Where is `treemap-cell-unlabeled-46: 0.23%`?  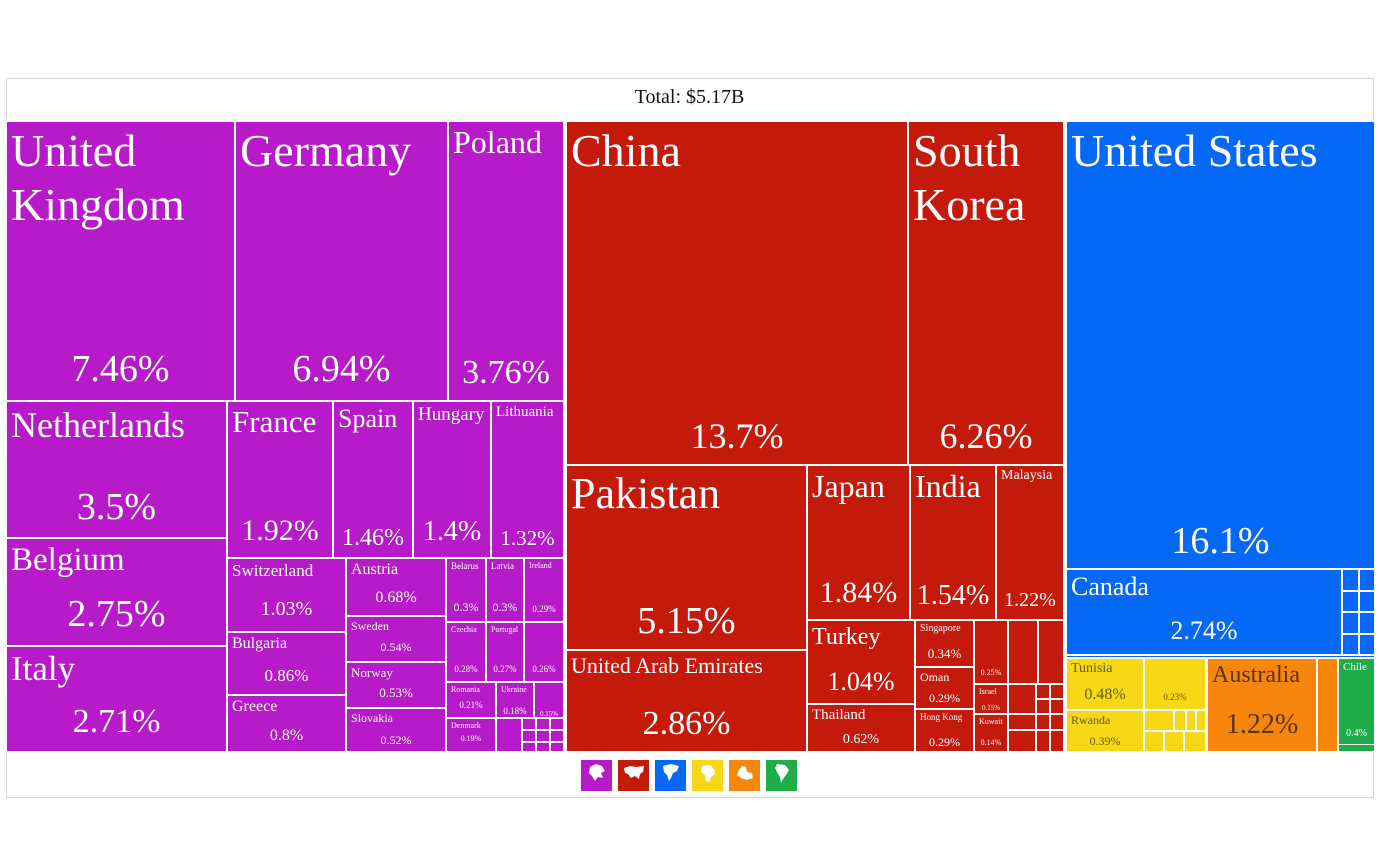
treemap-cell-unlabeled-46: 0.23% is located at coordinates (1175, 684).